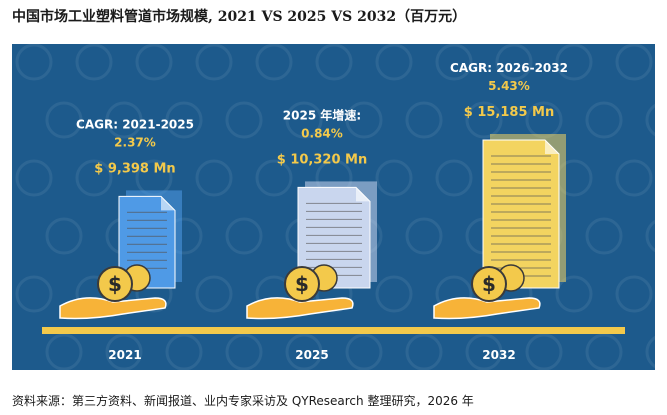 This screenshot has height=415, width=667. I want to click on value-bar, so click(521, 214).